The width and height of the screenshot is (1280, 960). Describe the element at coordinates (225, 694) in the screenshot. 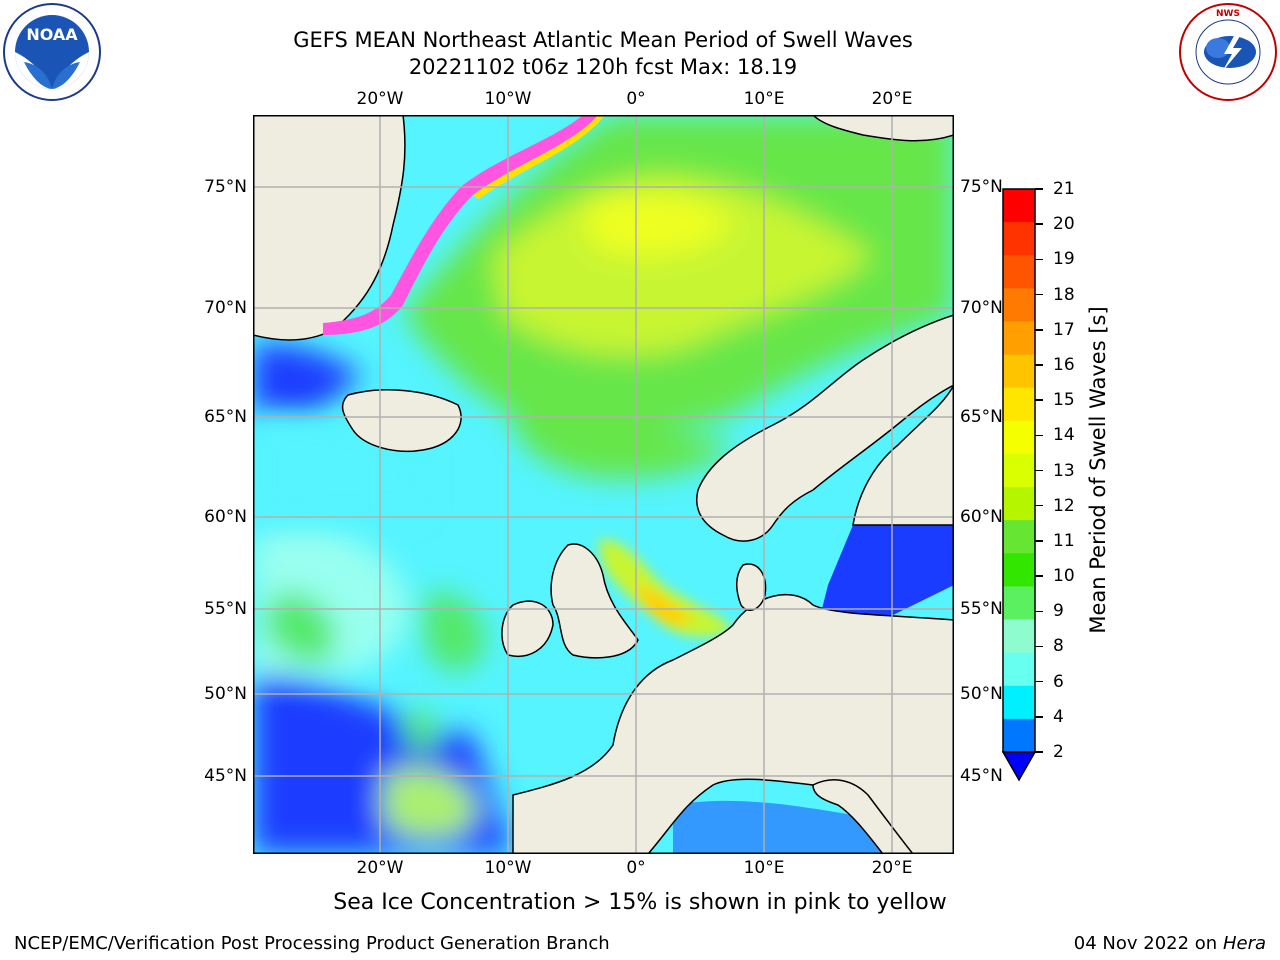

I see `lat-label-left: 50°N` at that location.